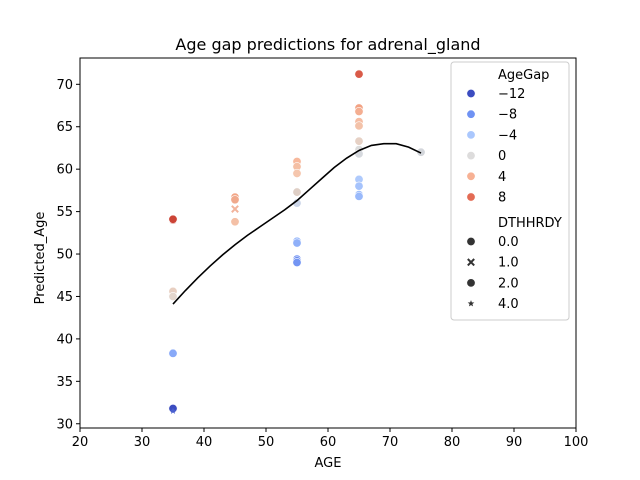 The height and width of the screenshot is (480, 640). I want to click on legend: AgeGap DTHHRDY −12 −8 −4 0 4 8 0.0 1.0 2.0 4.0, so click(510, 191).